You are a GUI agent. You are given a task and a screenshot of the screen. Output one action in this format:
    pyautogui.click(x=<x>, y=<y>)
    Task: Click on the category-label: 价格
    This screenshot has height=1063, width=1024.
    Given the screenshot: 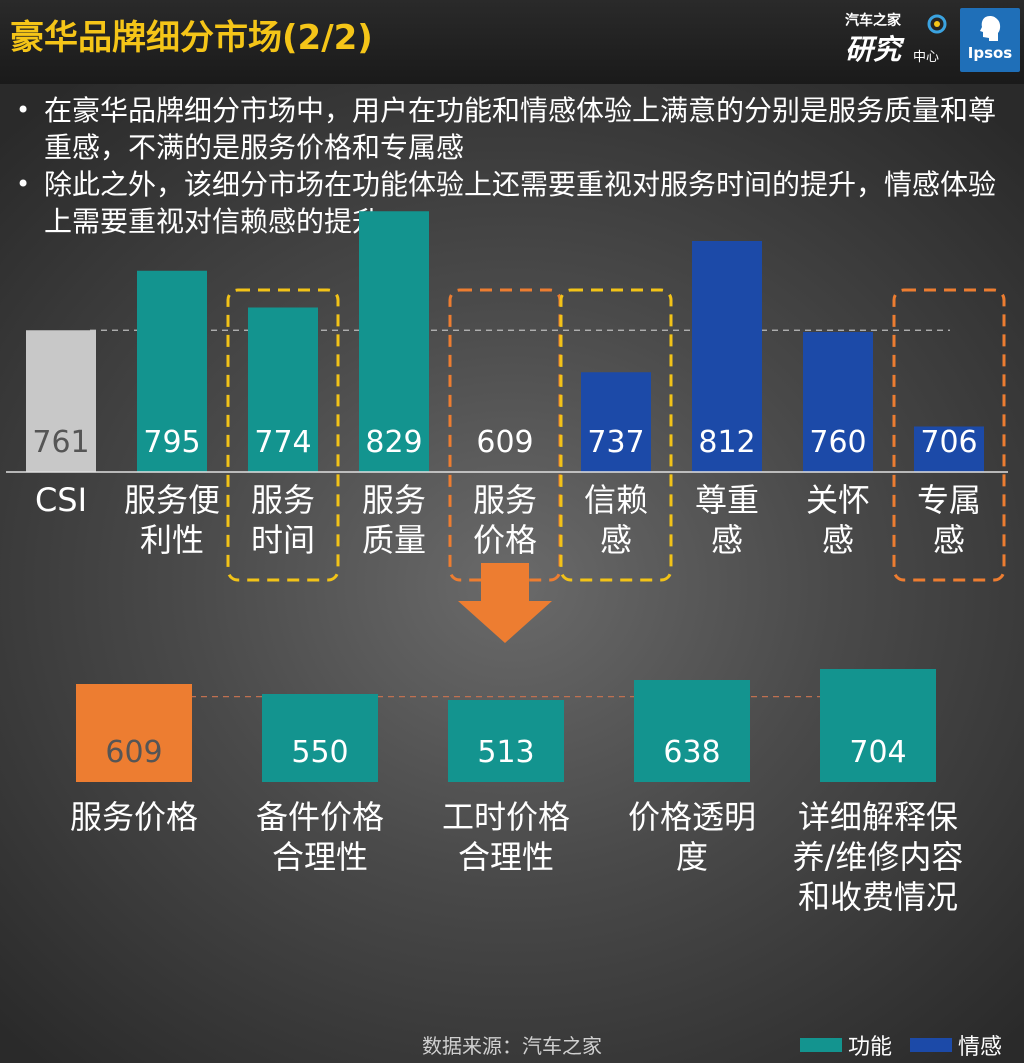 What is the action you would take?
    pyautogui.click(x=505, y=540)
    